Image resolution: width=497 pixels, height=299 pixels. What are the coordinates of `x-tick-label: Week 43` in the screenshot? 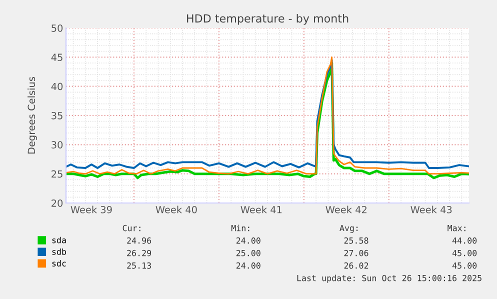 It's located at (431, 210).